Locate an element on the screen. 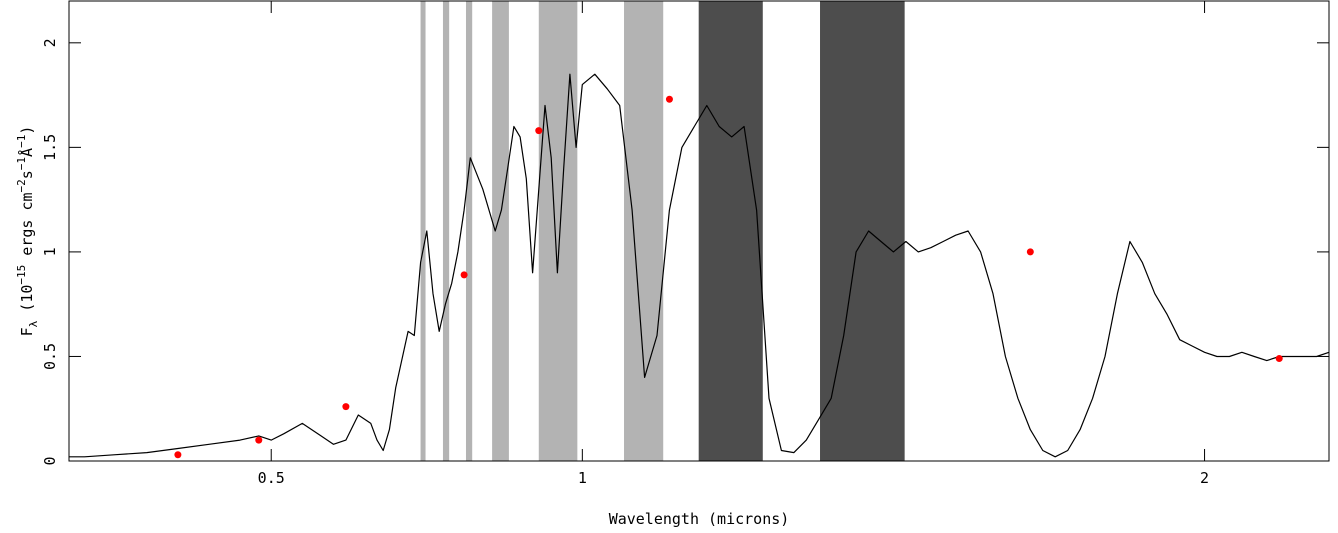 The height and width of the screenshot is (533, 1338). y-label-exp2: −2 is located at coordinates (21, 185).